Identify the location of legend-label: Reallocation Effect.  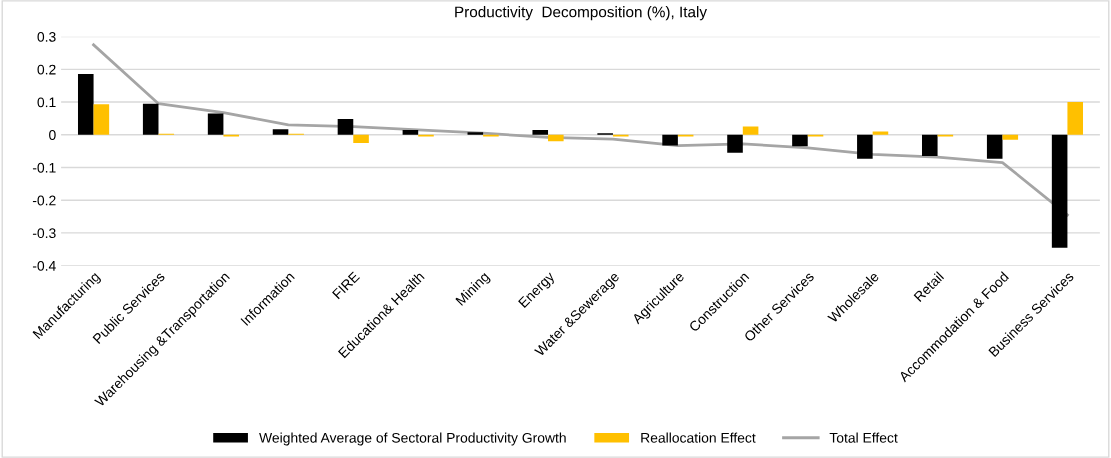
(698, 437).